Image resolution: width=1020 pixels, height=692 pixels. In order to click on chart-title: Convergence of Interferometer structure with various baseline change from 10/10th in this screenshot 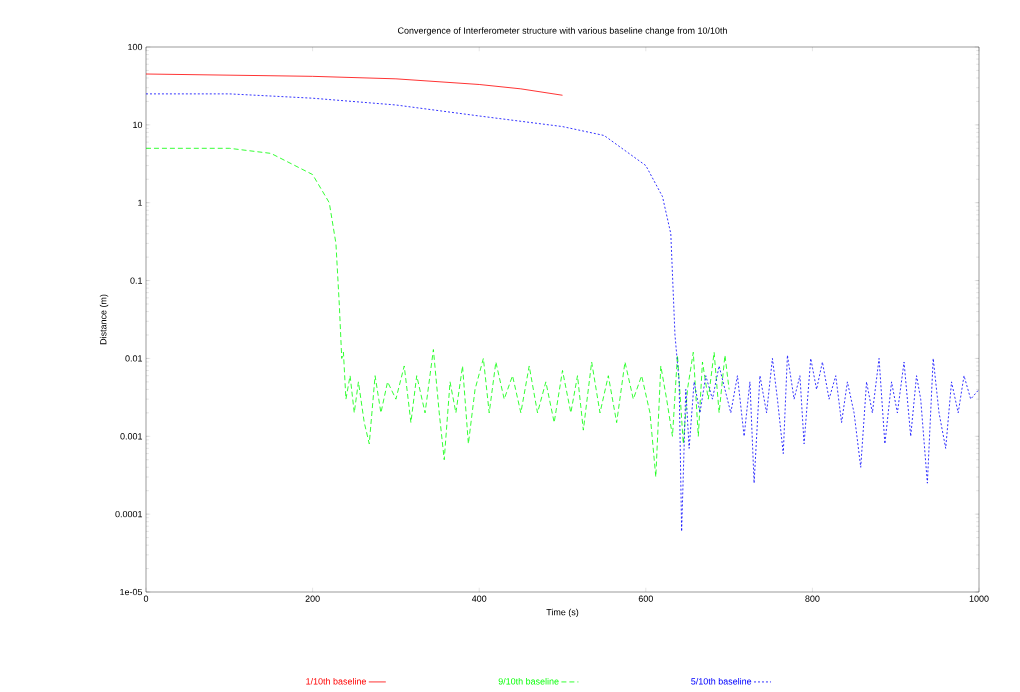, I will do `click(562, 31)`.